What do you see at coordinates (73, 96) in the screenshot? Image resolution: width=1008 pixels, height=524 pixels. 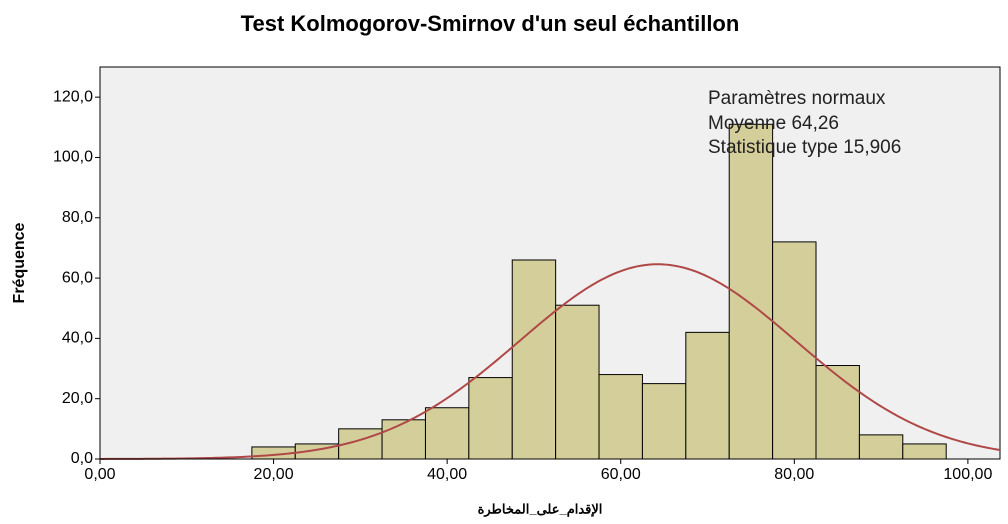 I see `y-tick-label: 120,0` at bounding box center [73, 96].